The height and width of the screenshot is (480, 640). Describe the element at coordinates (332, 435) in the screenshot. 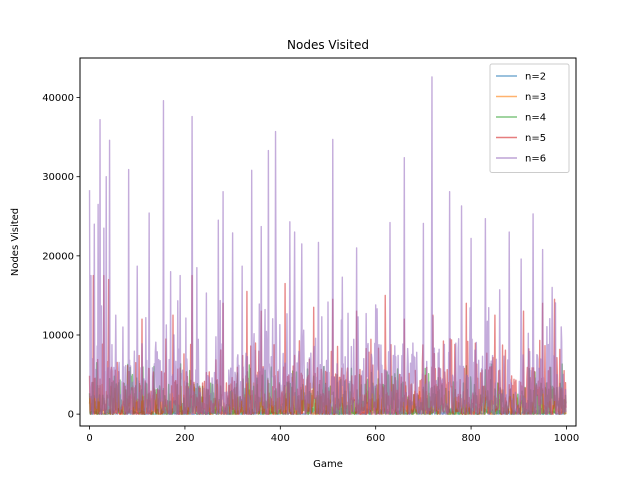

I see `x-axis: 0 200 400 600 800 1000` at that location.